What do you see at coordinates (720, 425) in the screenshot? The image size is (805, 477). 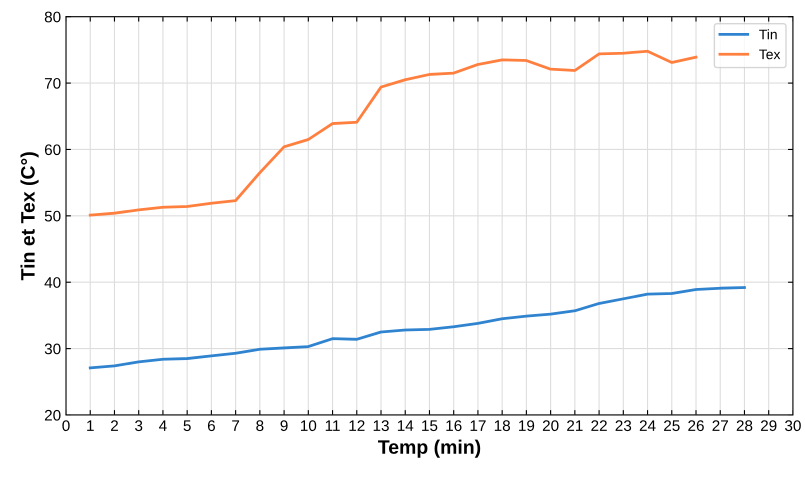 I see `x-tick-label: 27` at bounding box center [720, 425].